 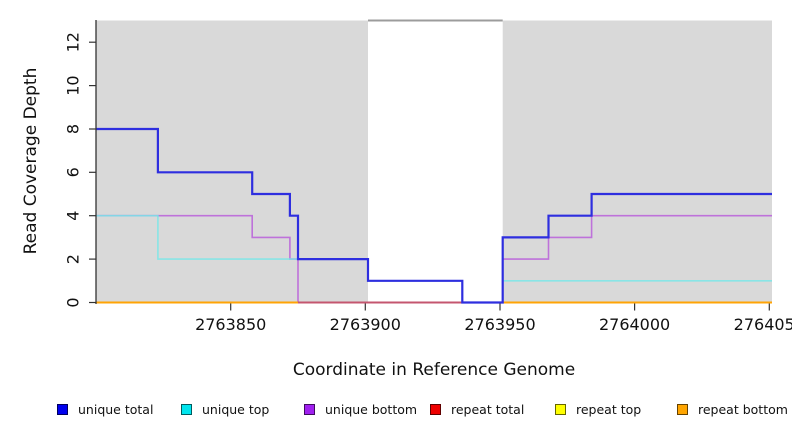 I want to click on legend-item-repeat-total: repeat total, so click(x=477, y=409).